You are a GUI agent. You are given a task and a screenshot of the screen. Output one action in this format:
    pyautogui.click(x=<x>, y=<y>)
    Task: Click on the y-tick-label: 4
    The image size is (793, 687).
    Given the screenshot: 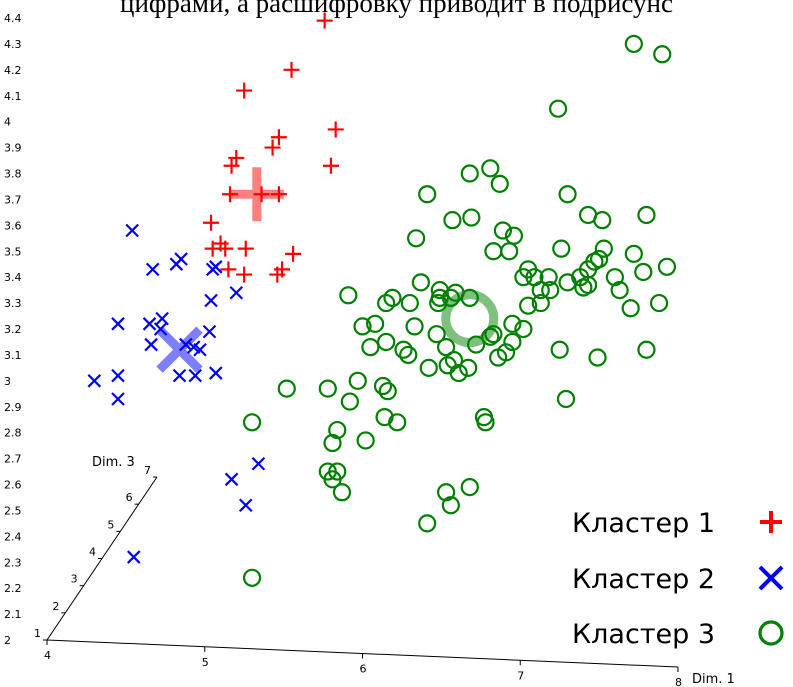 What is the action you would take?
    pyautogui.click(x=7, y=122)
    